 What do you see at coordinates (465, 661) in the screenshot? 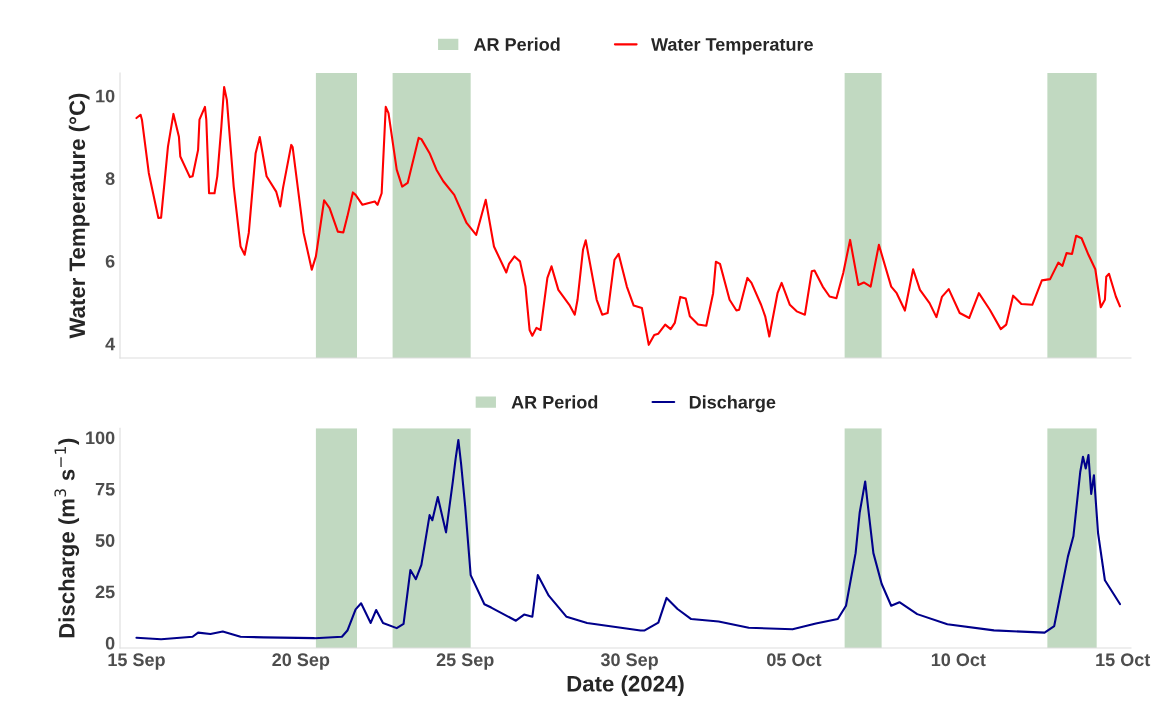
I see `x-tick-label: 25 Sep` at bounding box center [465, 661].